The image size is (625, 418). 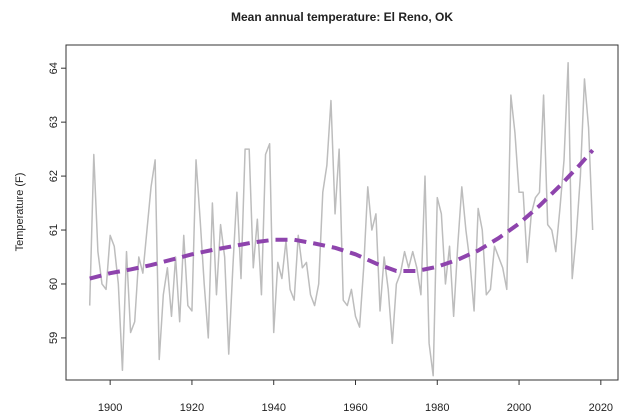 I want to click on chart-title: Mean annual temperature: El Reno, OK, so click(x=342, y=17).